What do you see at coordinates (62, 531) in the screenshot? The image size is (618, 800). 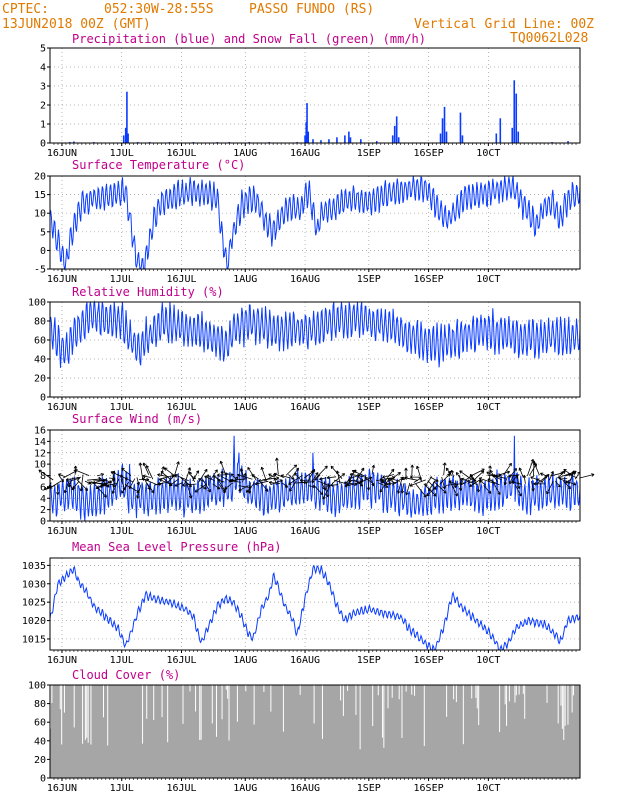 I see `x-tick-label: 16JUN` at bounding box center [62, 531].